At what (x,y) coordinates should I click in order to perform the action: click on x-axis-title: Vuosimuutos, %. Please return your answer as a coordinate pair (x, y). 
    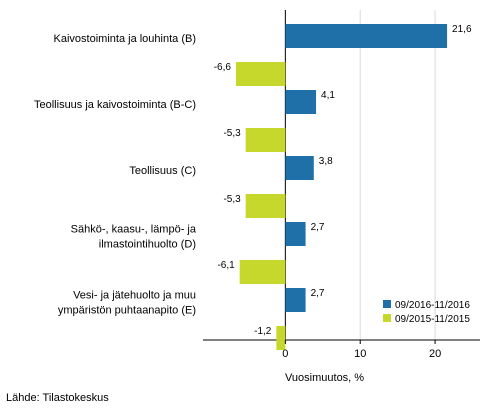
    Looking at the image, I should click on (324, 378).